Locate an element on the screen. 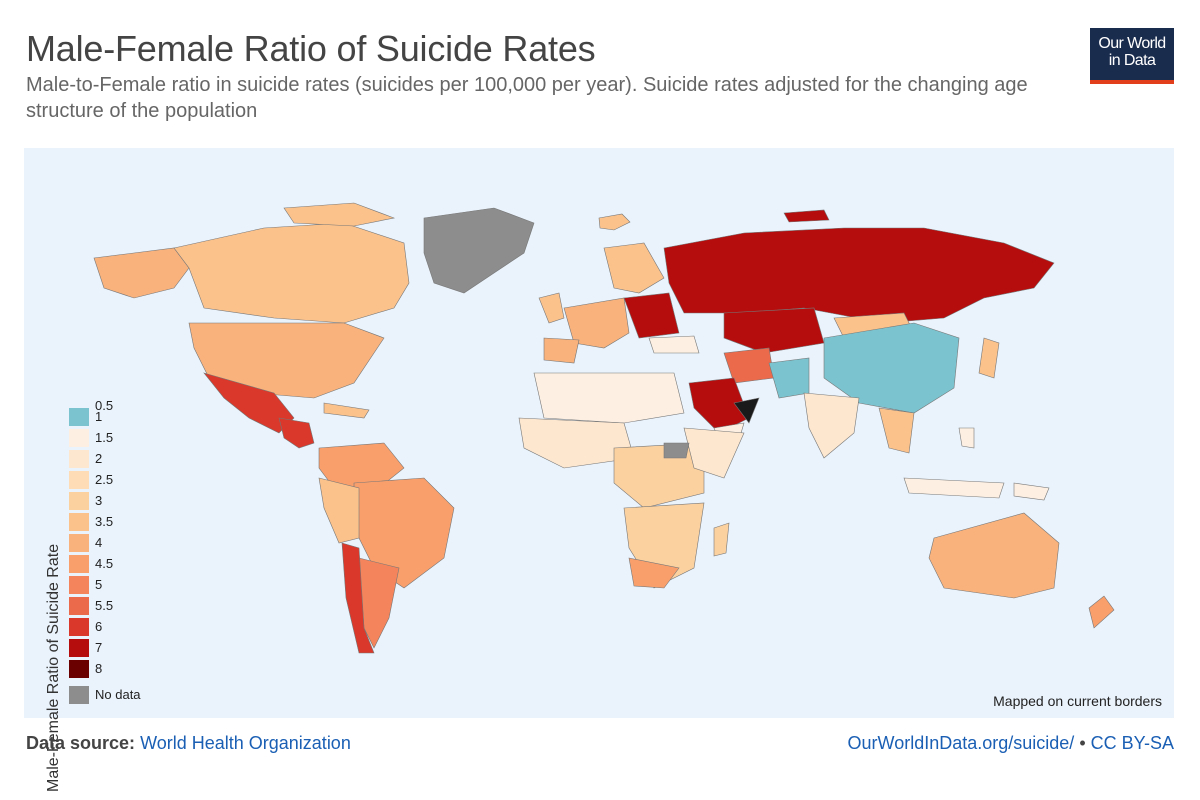 The width and height of the screenshot is (1200, 800). region-caribbean is located at coordinates (346, 410).